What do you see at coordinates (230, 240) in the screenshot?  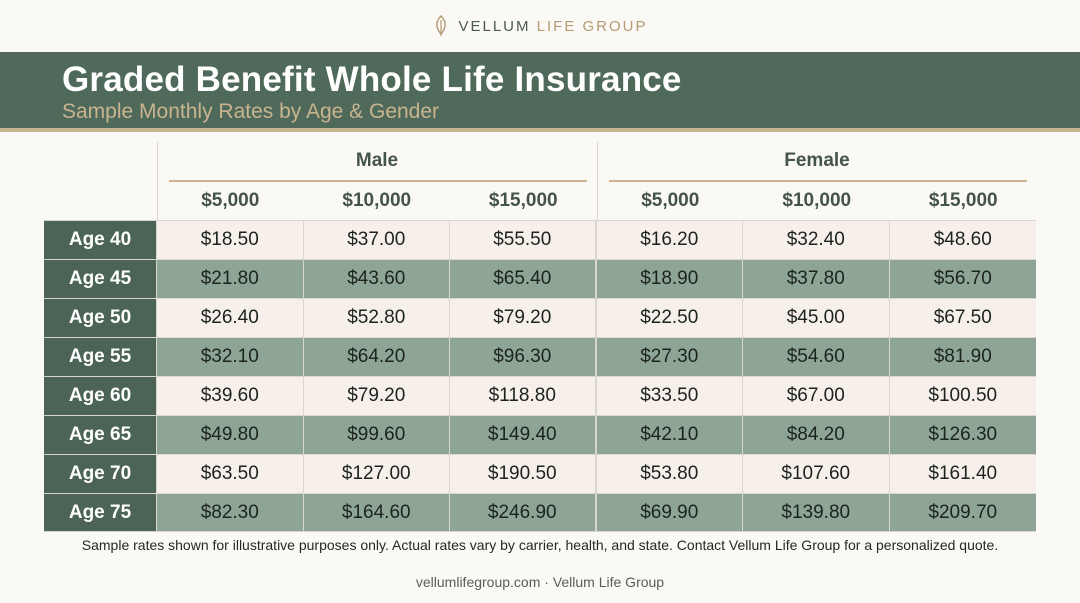 I see `table-cell: $18.50` at bounding box center [230, 240].